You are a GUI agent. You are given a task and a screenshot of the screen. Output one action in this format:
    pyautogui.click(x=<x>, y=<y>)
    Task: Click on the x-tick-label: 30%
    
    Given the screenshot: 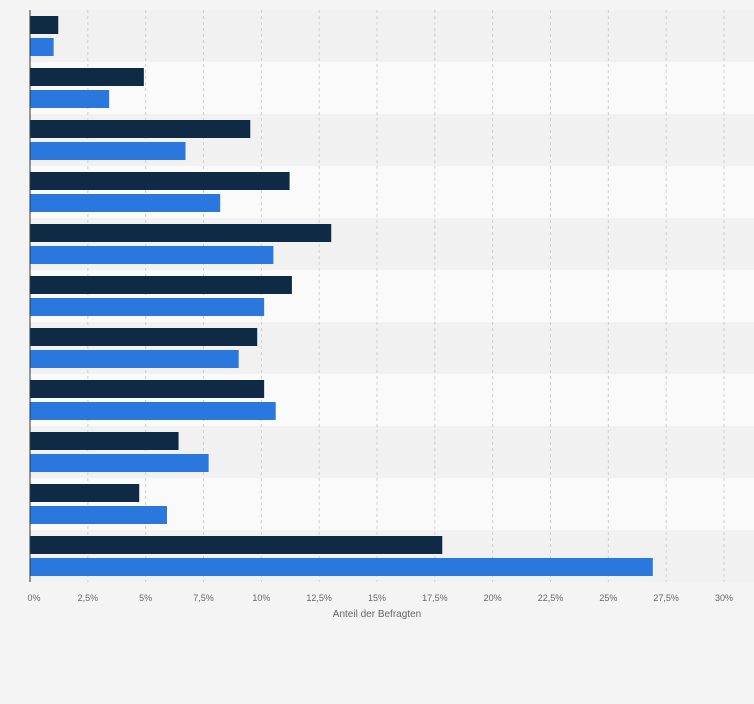 What is the action you would take?
    pyautogui.click(x=724, y=598)
    